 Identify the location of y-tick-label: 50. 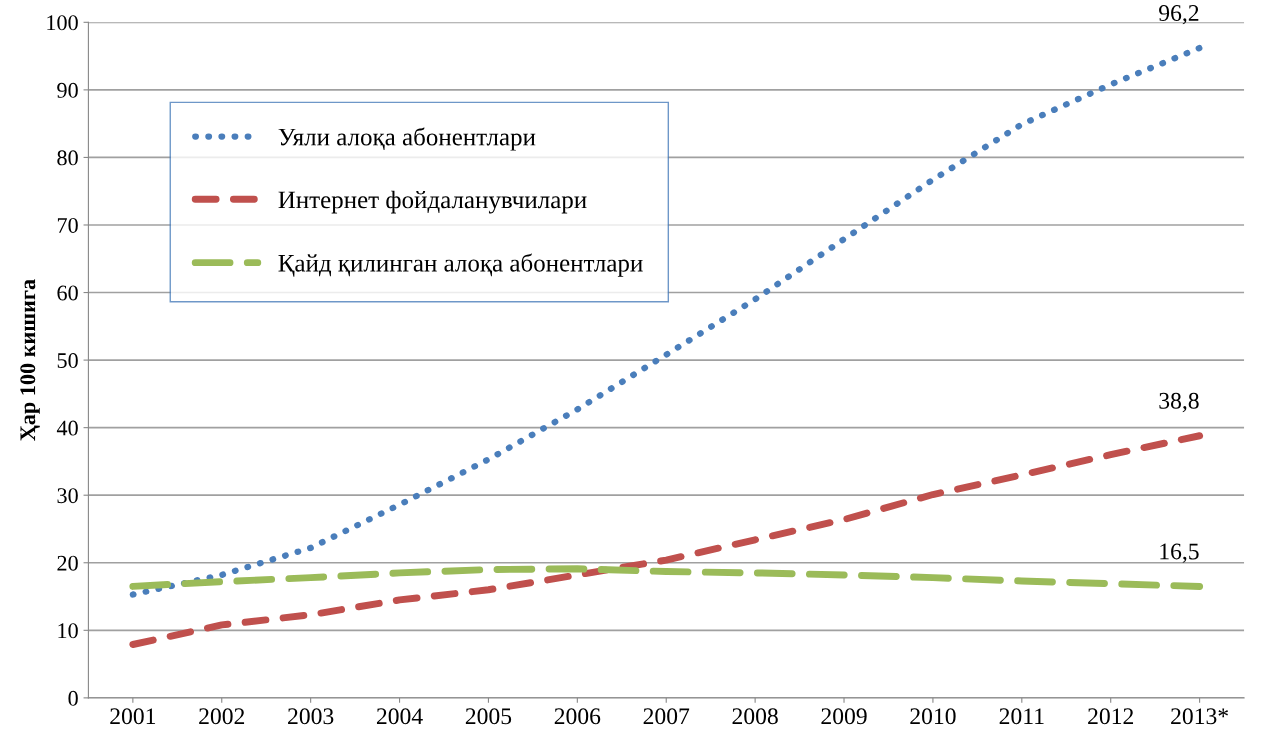
(67, 361).